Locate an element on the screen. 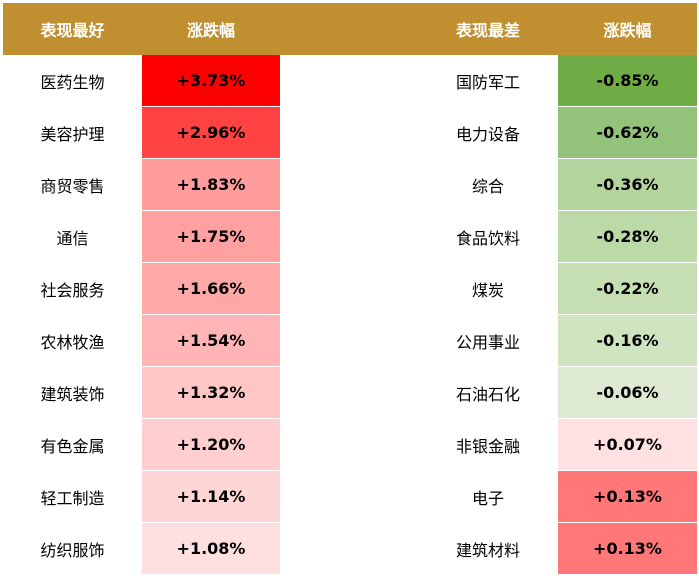 The width and height of the screenshot is (699, 580). sector-name: 农林牧渔 is located at coordinates (72, 342).